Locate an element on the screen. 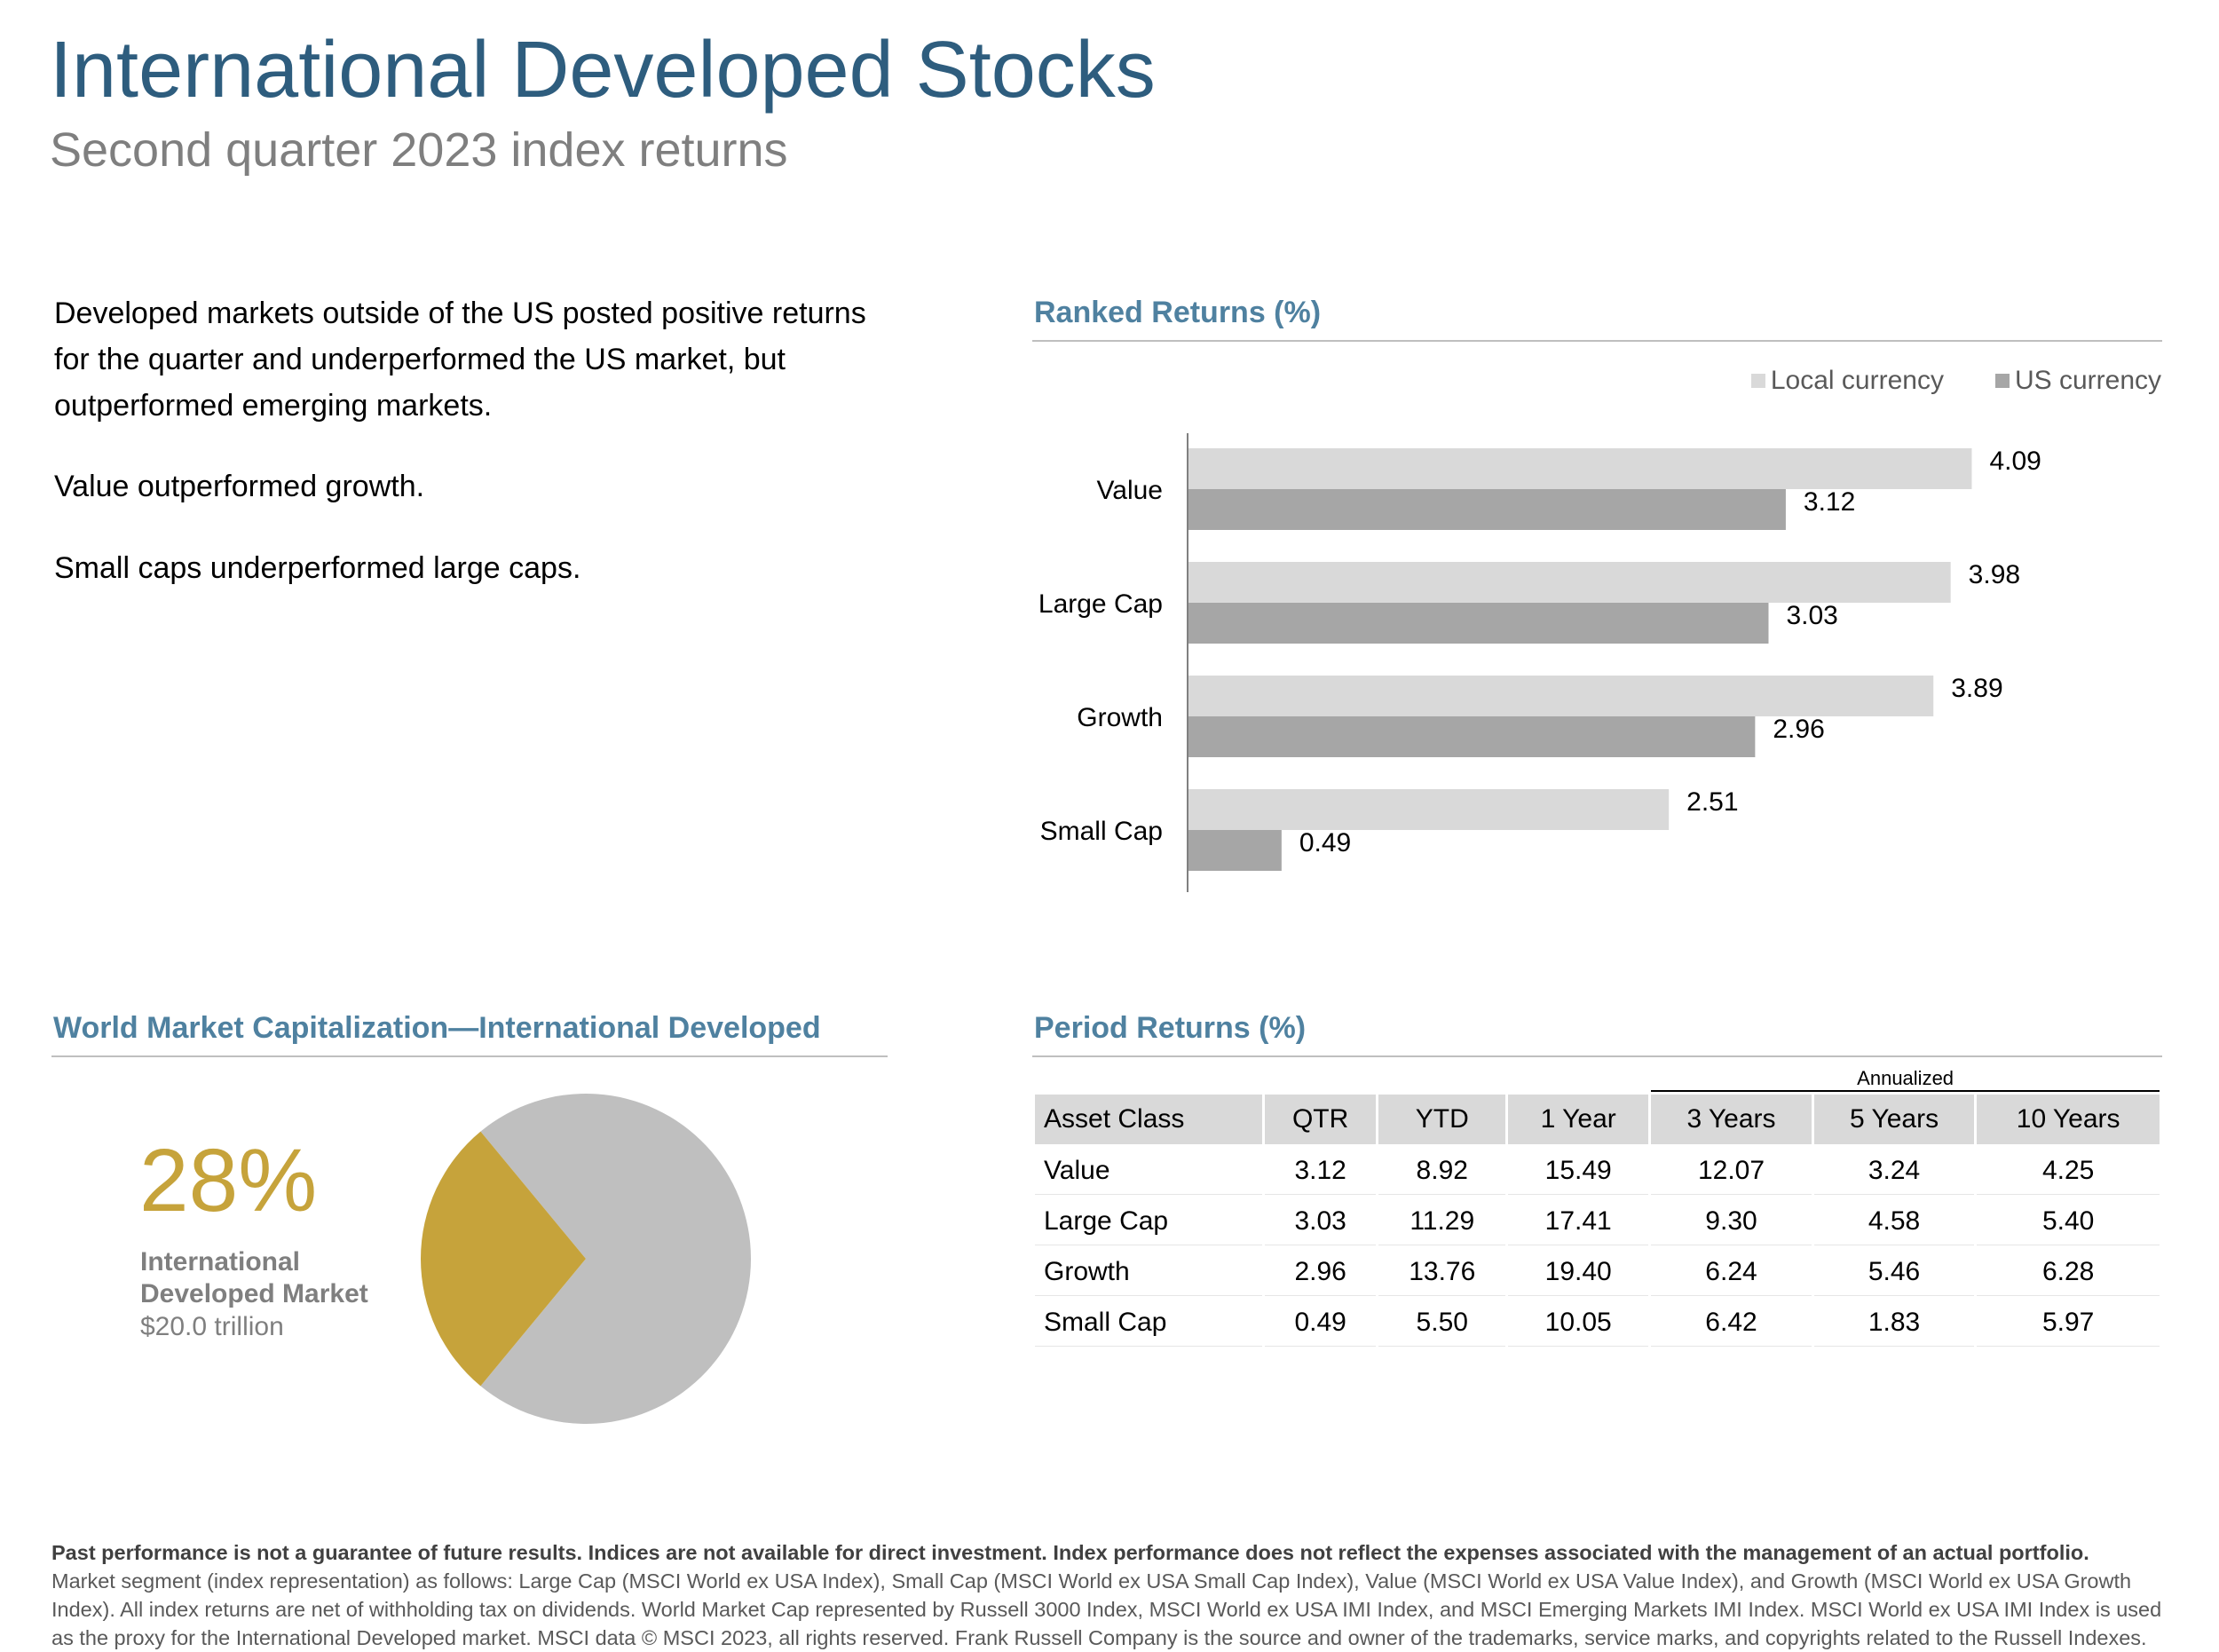 This screenshot has width=2219, height=1652. data-label: 2.96 is located at coordinates (1798, 729).